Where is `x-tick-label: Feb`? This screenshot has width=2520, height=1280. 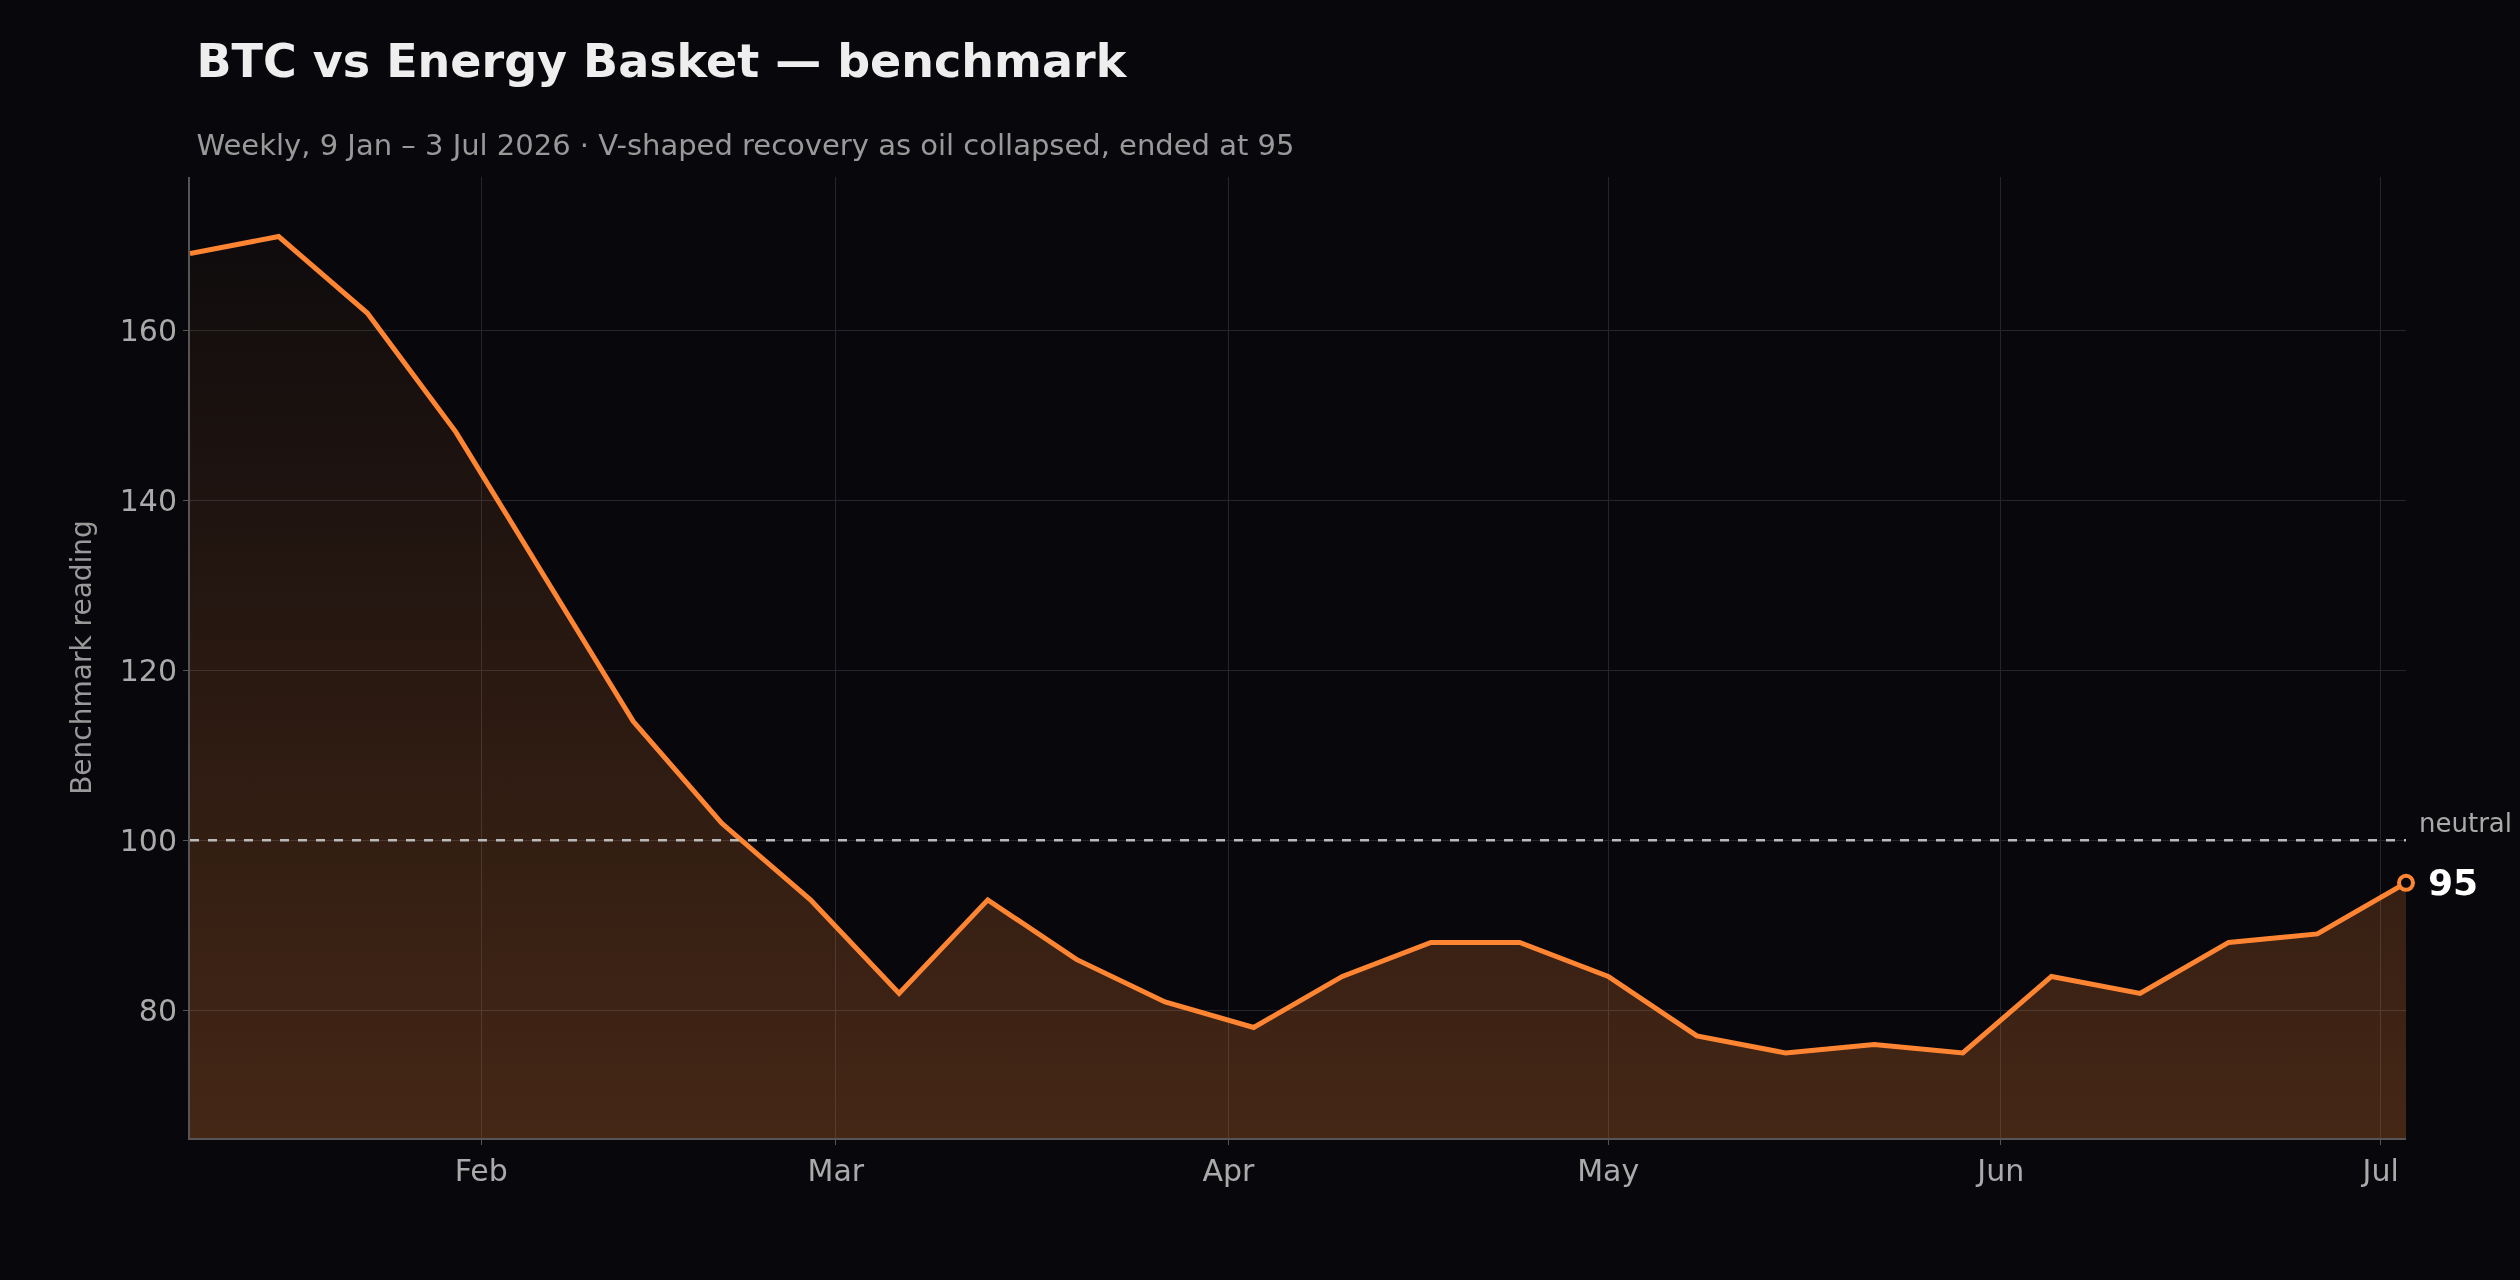
x-tick-label: Feb is located at coordinates (481, 1170).